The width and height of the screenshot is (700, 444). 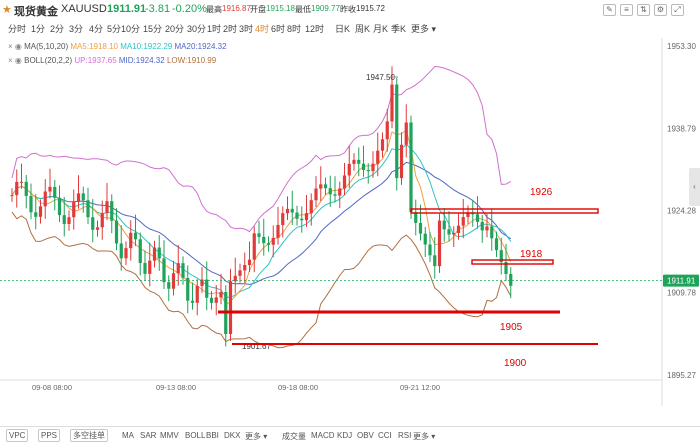 What do you see at coordinates (246, 29) in the screenshot?
I see `timeframe-12: 3时` at bounding box center [246, 29].